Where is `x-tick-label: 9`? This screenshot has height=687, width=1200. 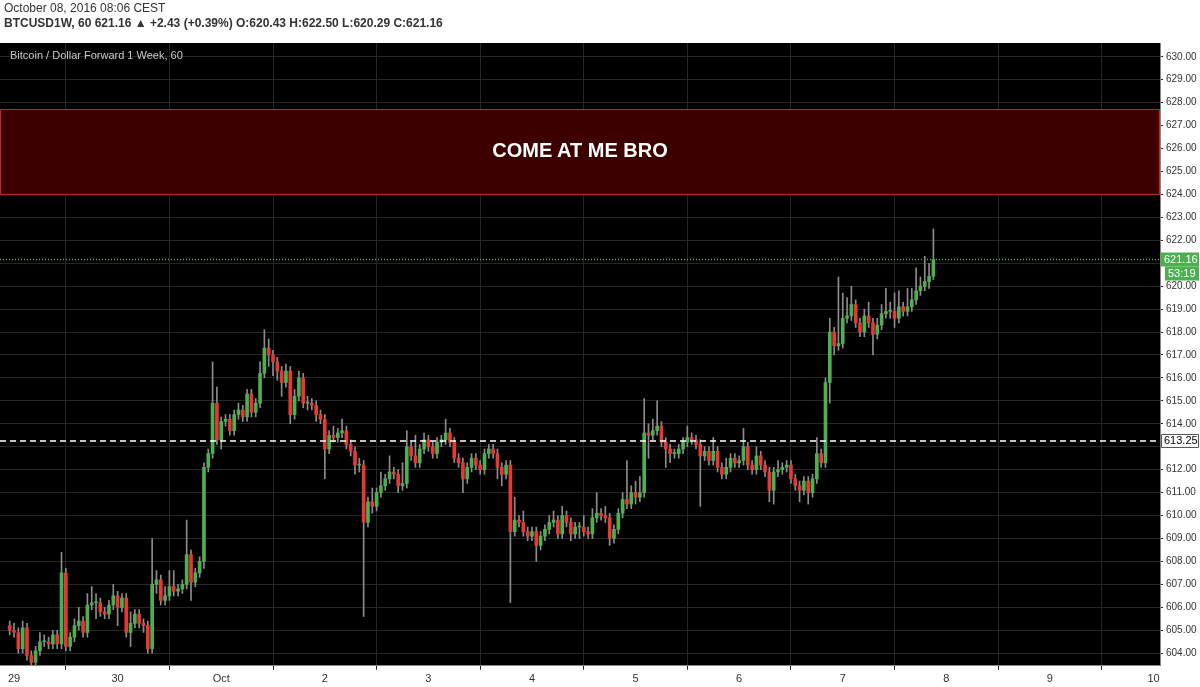 x-tick-label: 9 is located at coordinates (1049, 678).